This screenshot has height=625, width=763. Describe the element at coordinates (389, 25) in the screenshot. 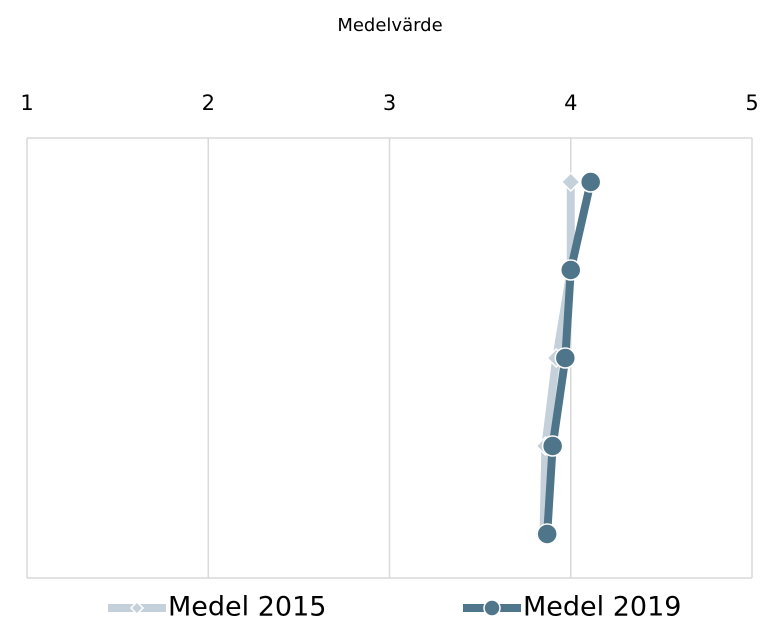

I see `chart-title: Medelvärde` at that location.